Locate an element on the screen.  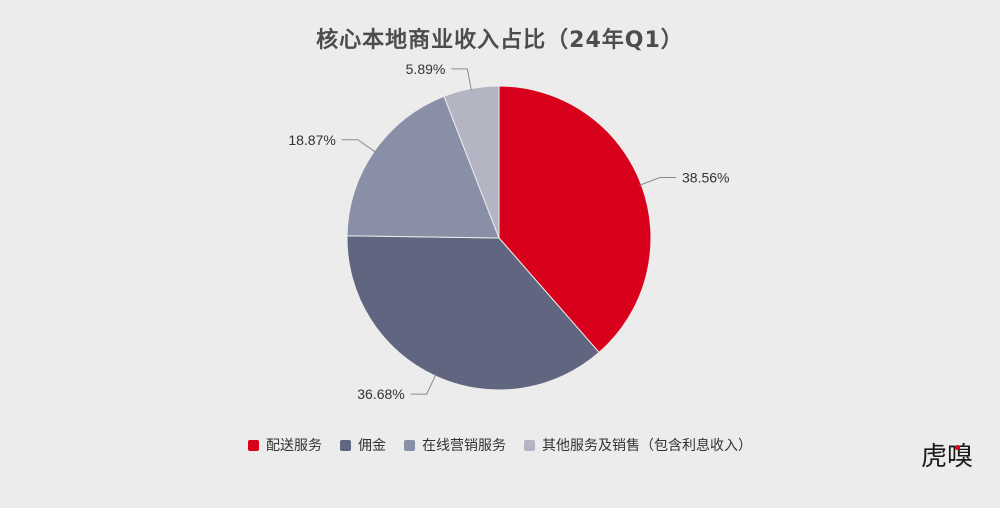
data-label: 38.56% is located at coordinates (705, 178).